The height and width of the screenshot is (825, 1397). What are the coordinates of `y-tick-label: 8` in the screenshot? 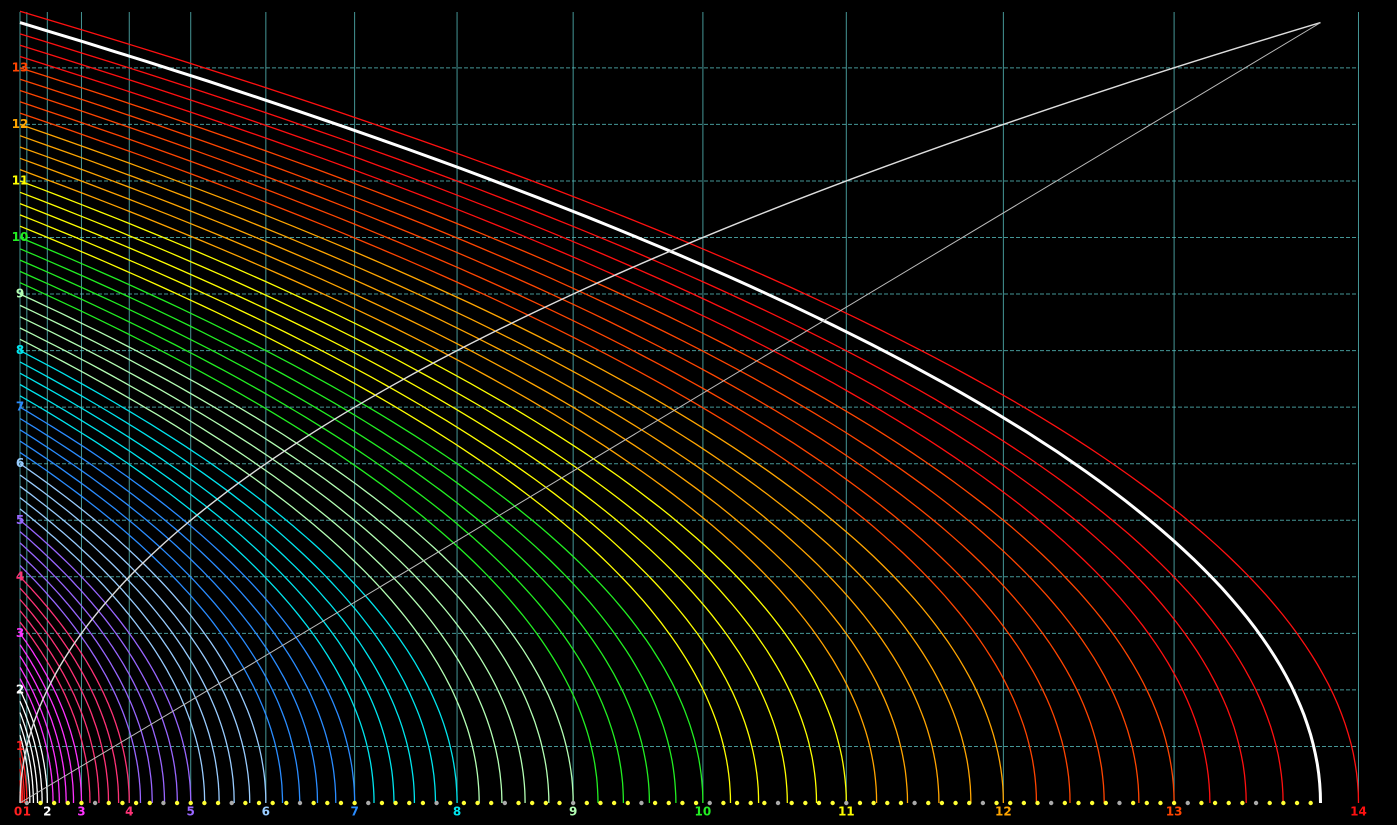 It's located at (20, 350).